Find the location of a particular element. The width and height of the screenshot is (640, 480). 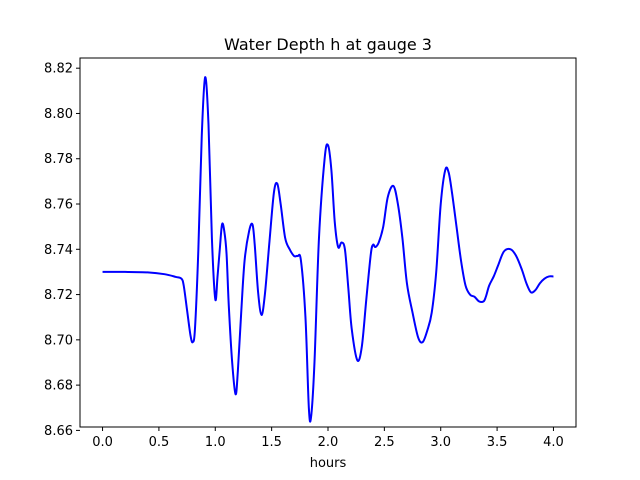

y-tick-label: 8.74 is located at coordinates (58, 250).